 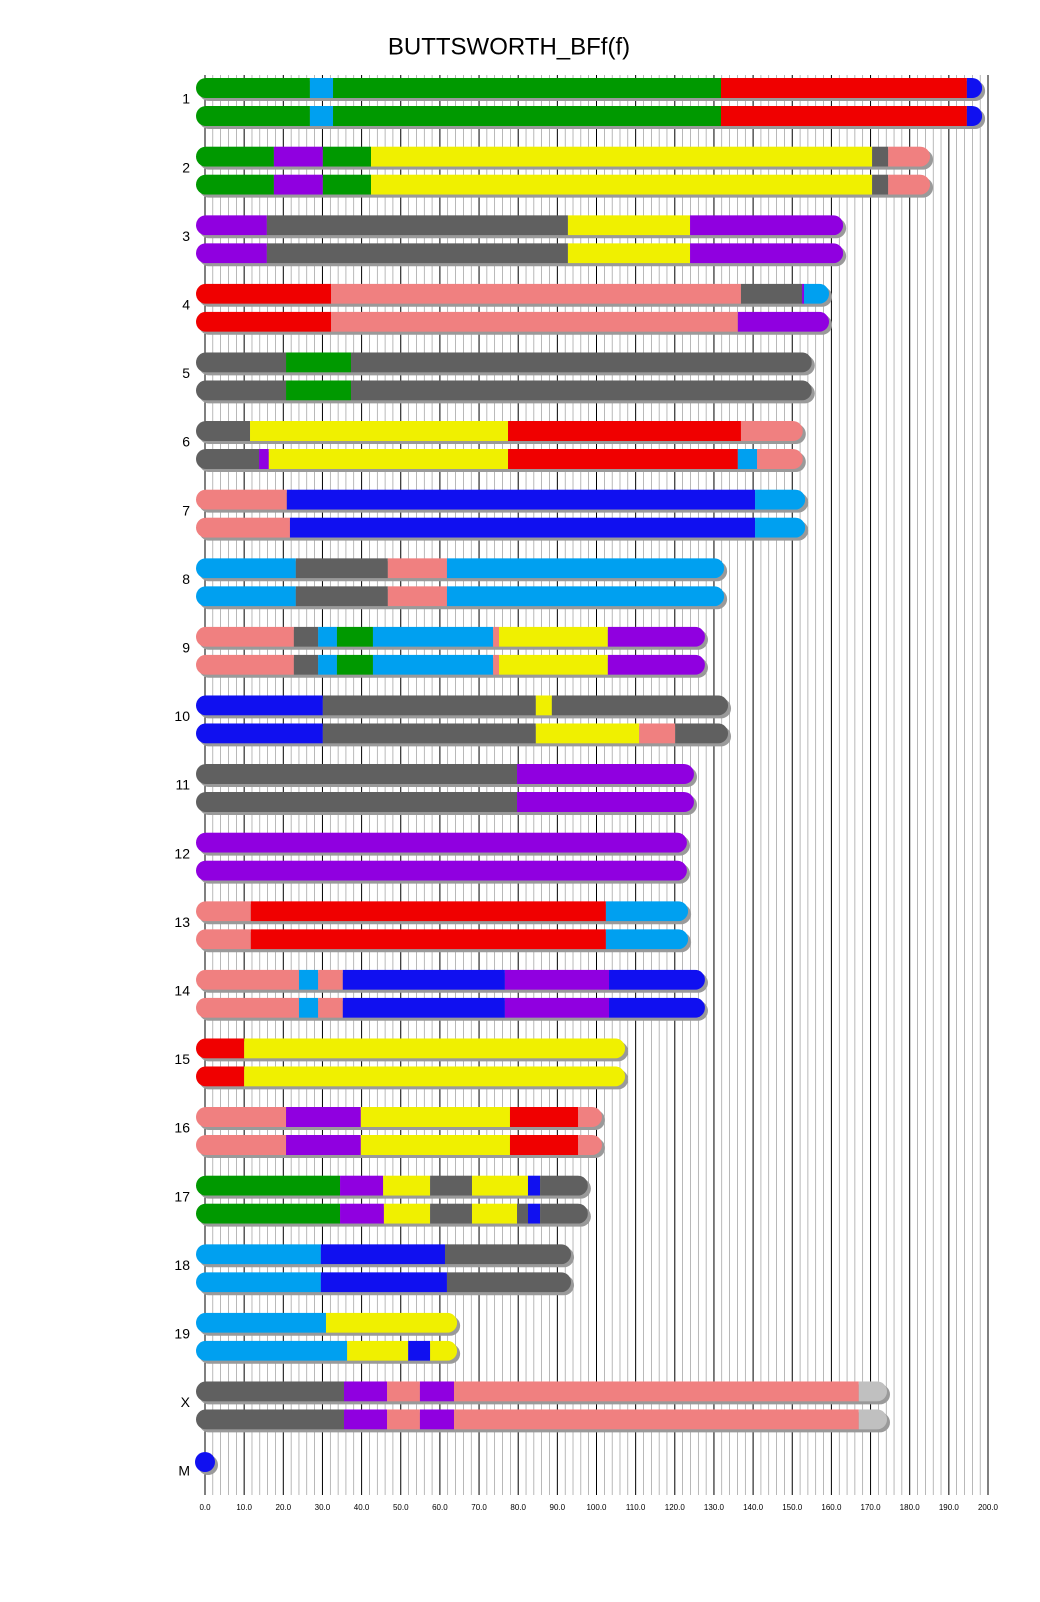 What do you see at coordinates (753, 1507) in the screenshot?
I see `x-tick-label: 140.0` at bounding box center [753, 1507].